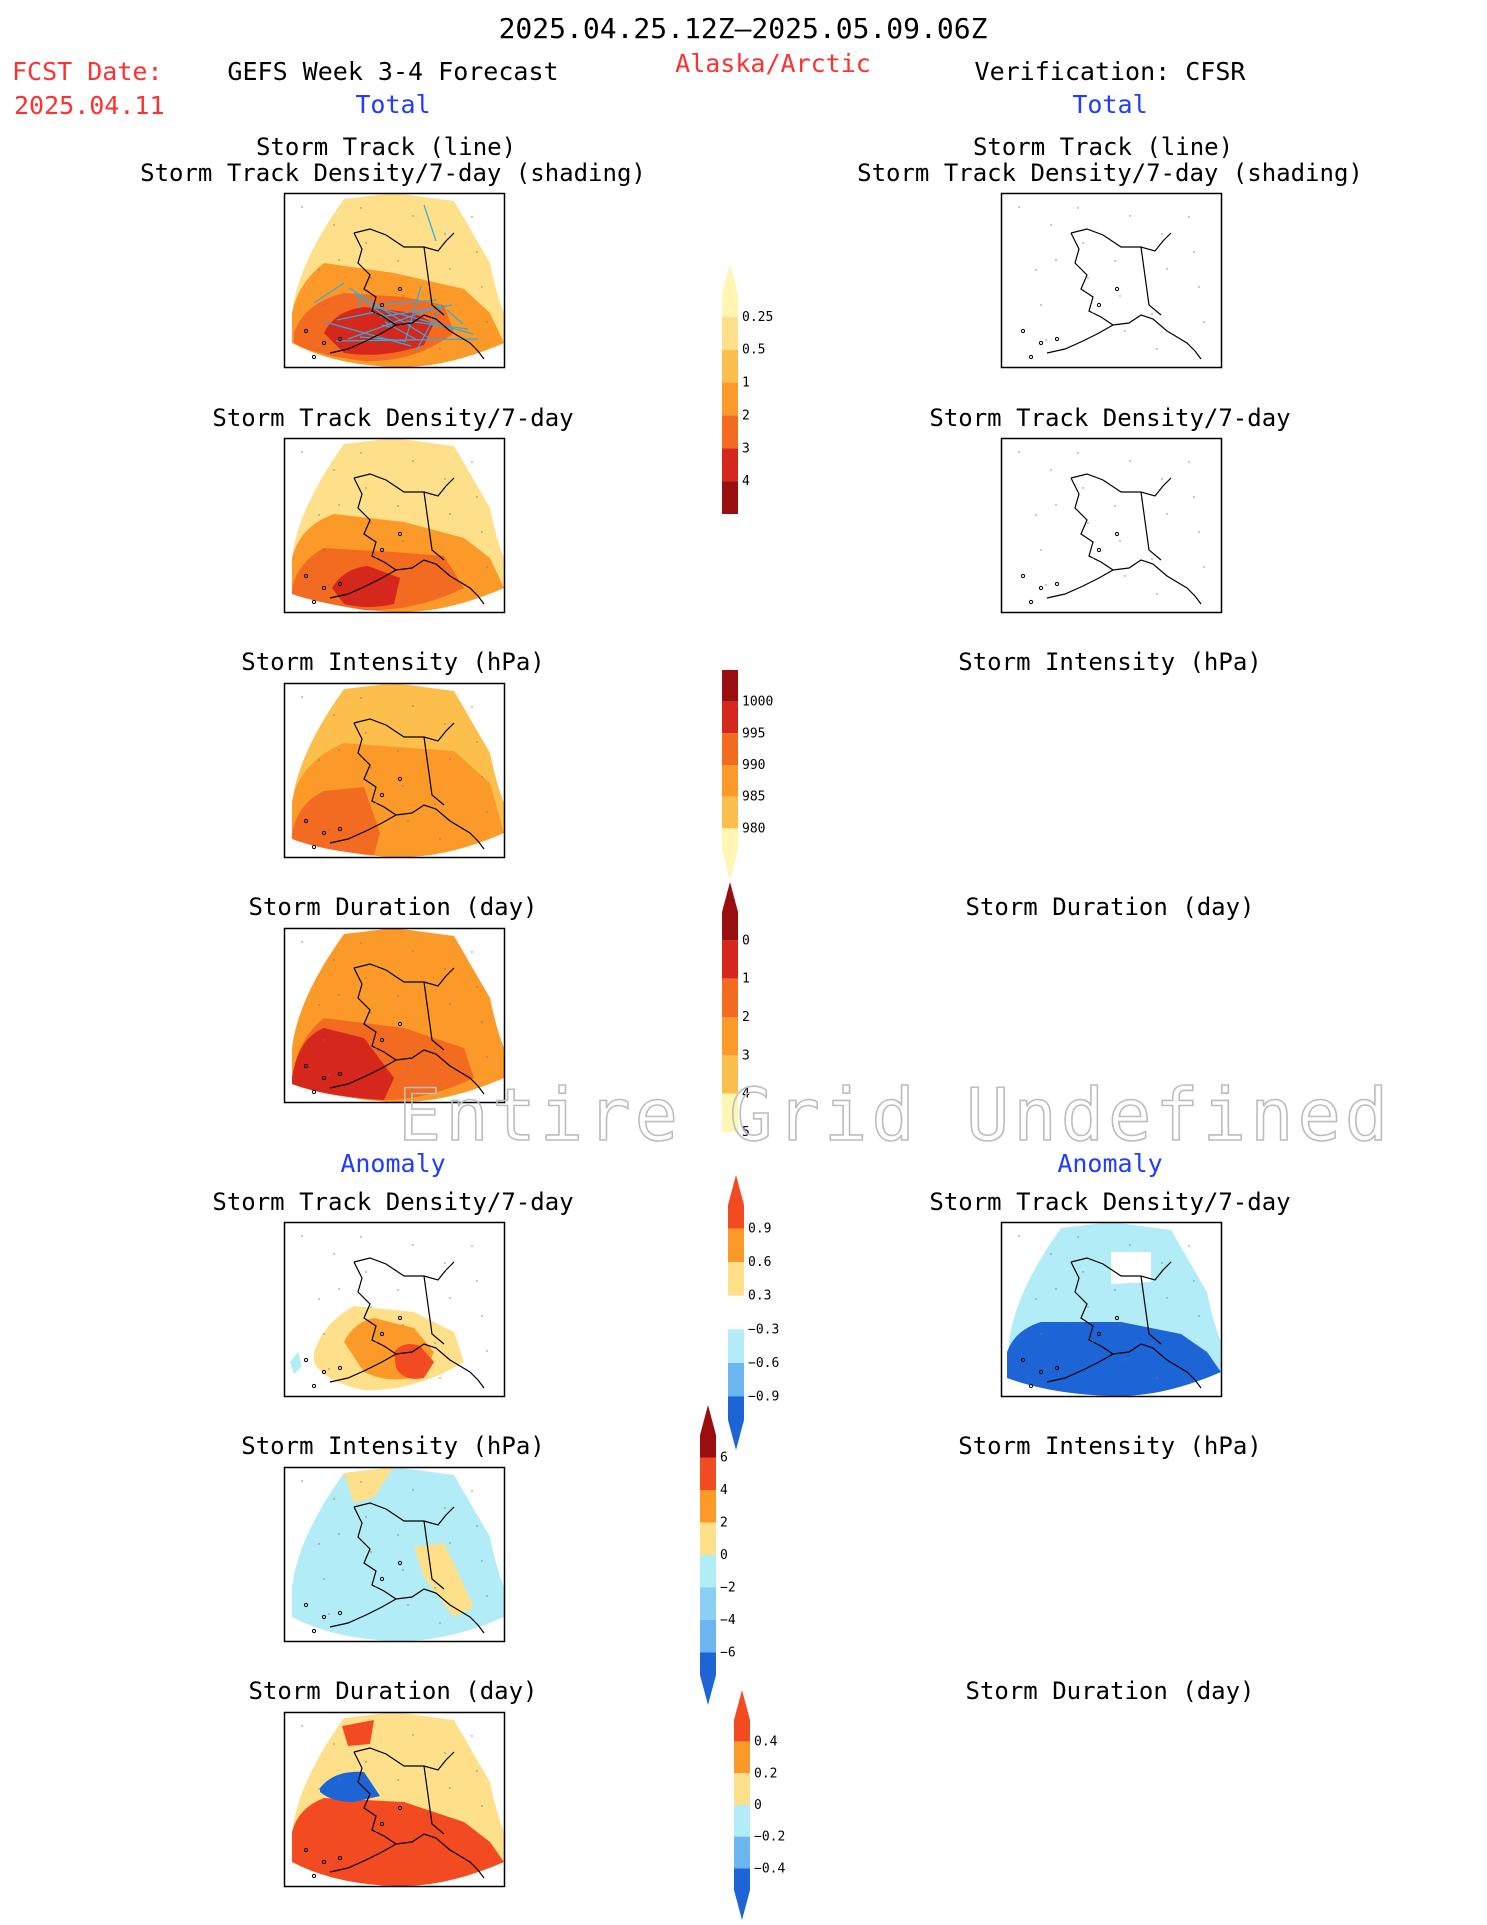 The height and width of the screenshot is (1925, 1487). What do you see at coordinates (1111, 1309) in the screenshot?
I see `map-verification-anomaly-density` at bounding box center [1111, 1309].